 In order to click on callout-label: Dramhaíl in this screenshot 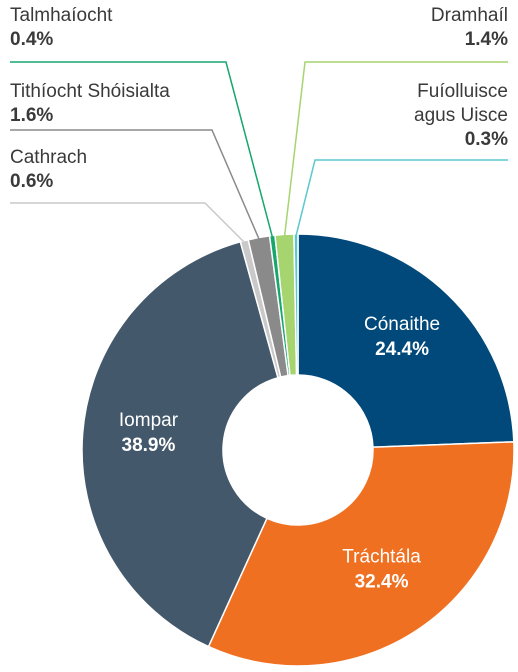, I will do `click(469, 15)`.